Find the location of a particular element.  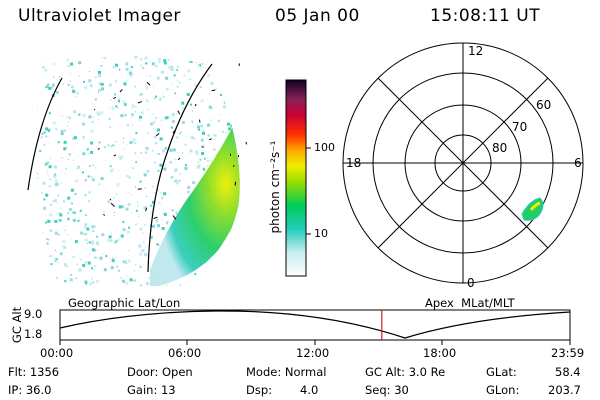

aurora-oval is located at coordinates (195, 207).